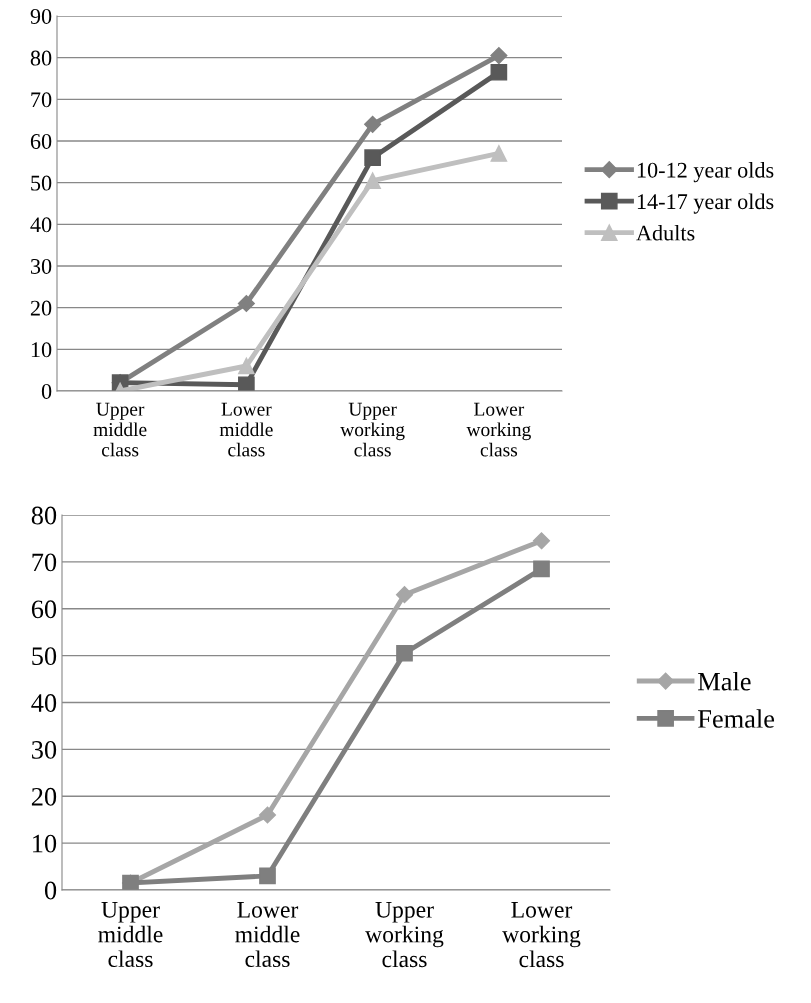 This screenshot has height=1003, width=811. I want to click on legend-label: 14-17 year olds, so click(705, 203).